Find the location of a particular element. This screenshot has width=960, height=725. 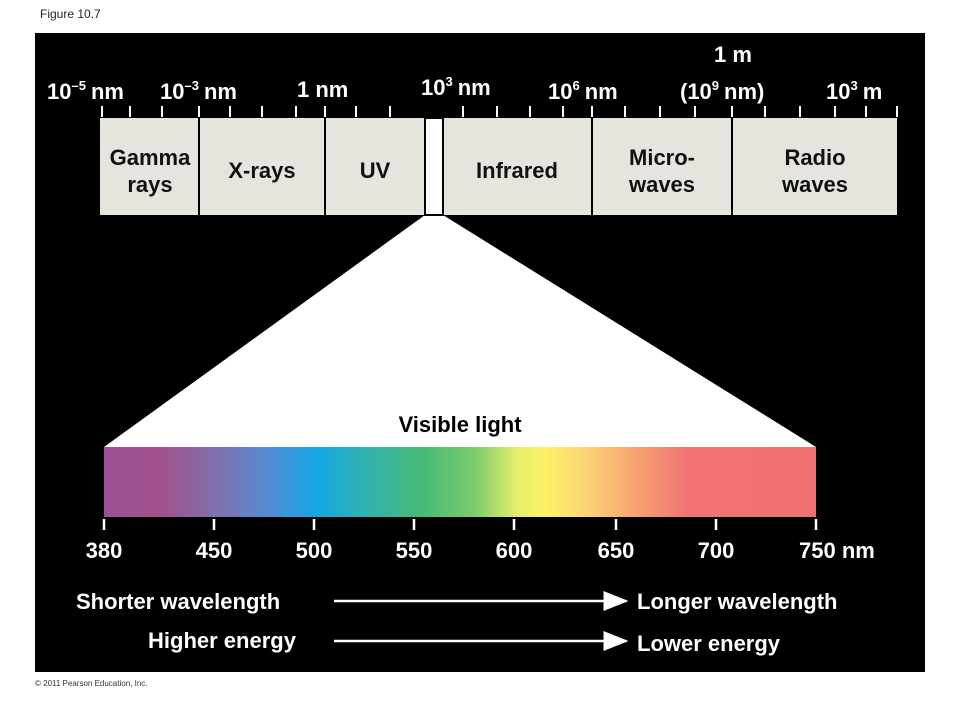

exp: –3 is located at coordinates (191, 85).